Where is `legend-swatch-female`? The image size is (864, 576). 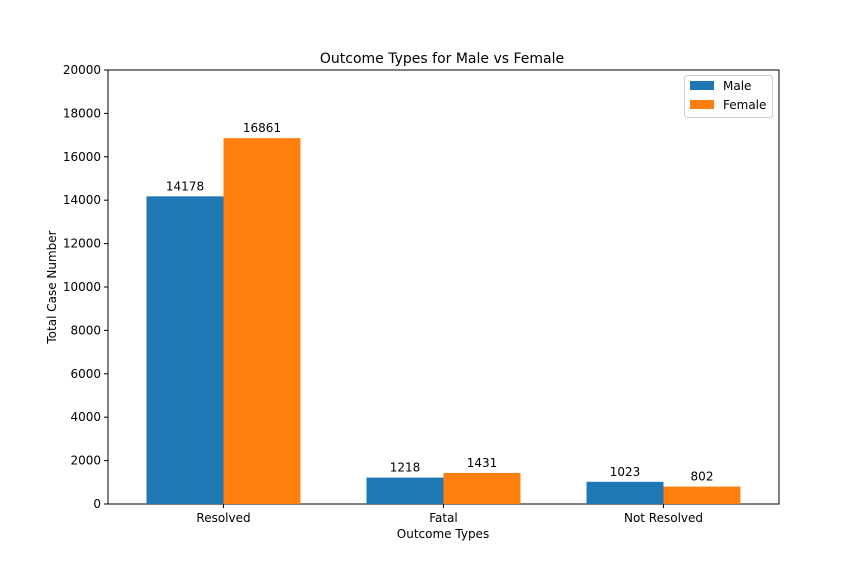
legend-swatch-female is located at coordinates (702, 104).